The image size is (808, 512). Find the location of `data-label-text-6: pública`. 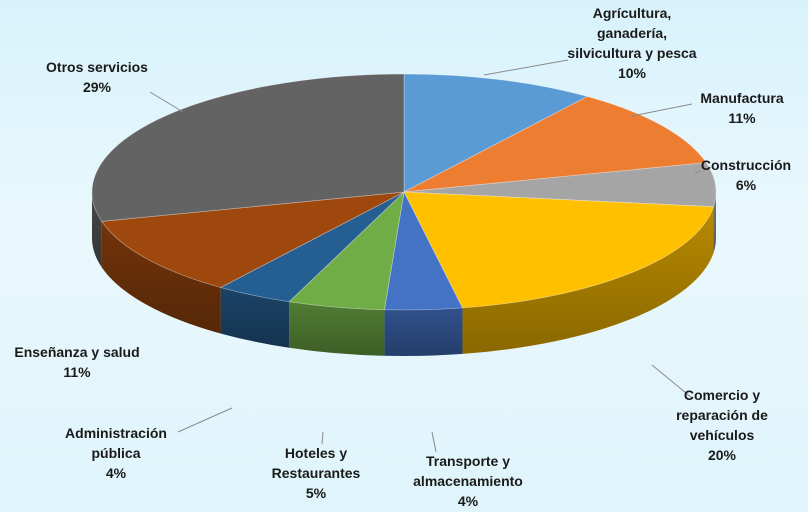

data-label-text-6: pública is located at coordinates (115, 453).